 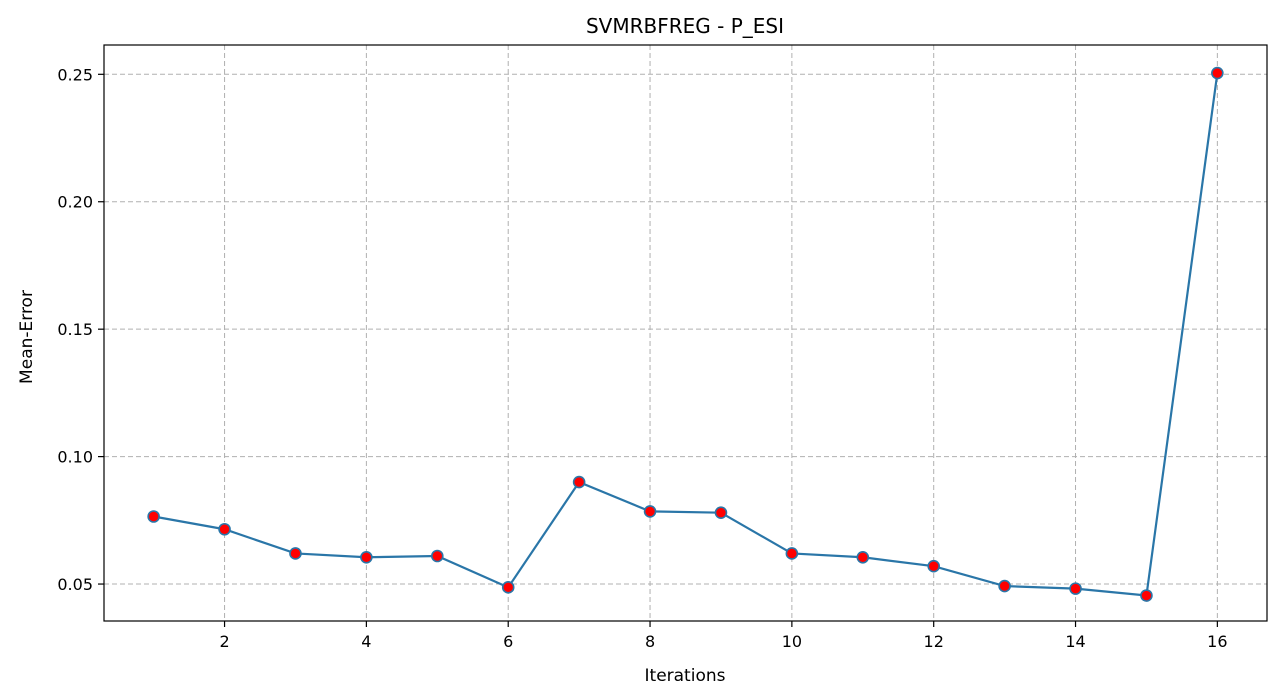 I want to click on x-tick-label: 6, so click(x=508, y=641).